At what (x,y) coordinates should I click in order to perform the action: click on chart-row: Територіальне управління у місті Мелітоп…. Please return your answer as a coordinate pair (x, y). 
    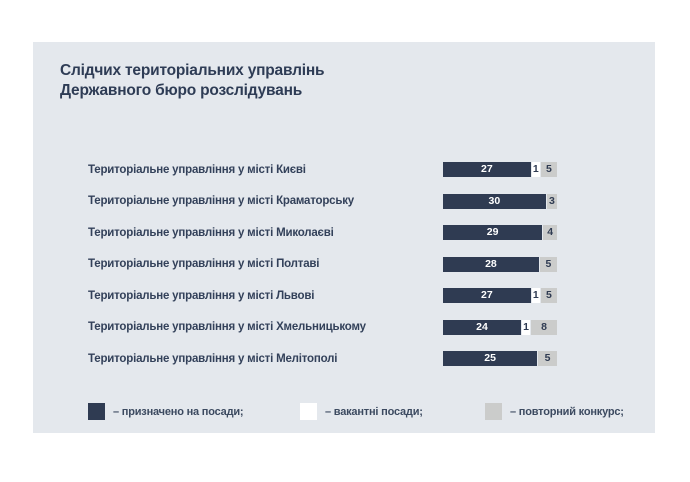
    Looking at the image, I should click on (344, 359).